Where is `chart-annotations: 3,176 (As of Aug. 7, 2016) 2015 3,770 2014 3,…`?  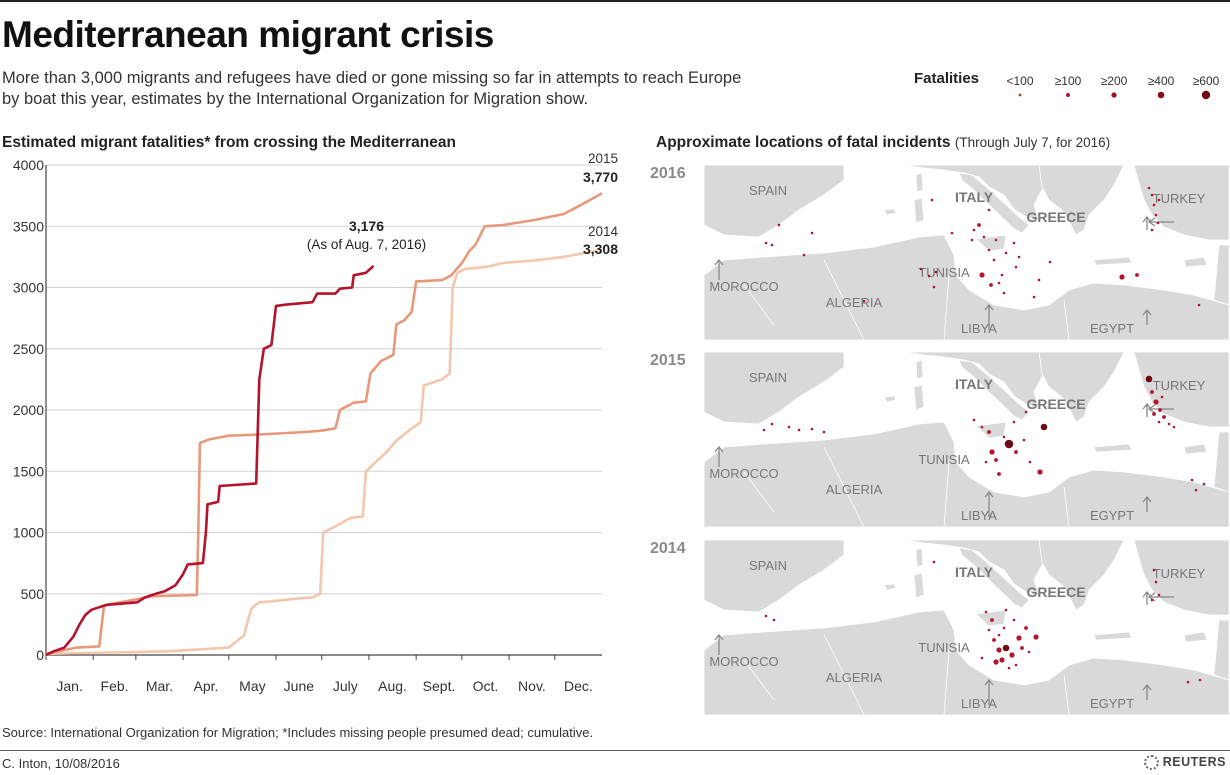
chart-annotations: 3,176 (As of Aug. 7, 2016) 2015 3,770 2014 3,… is located at coordinates (463, 204).